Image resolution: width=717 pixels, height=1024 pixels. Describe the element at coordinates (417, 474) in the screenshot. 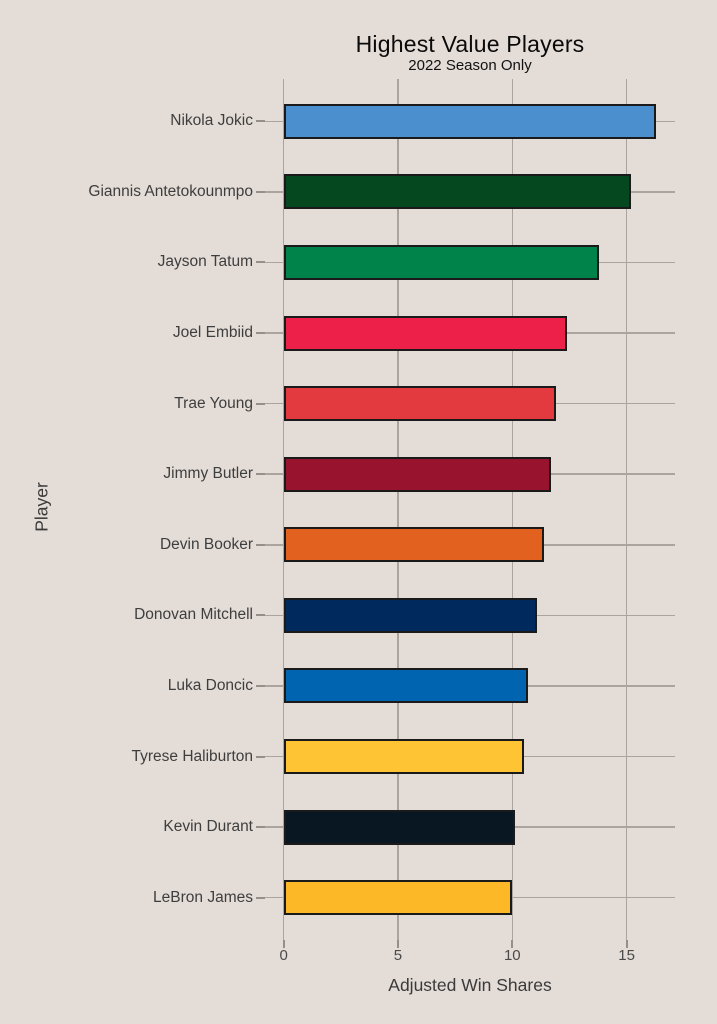

I see `bar-jimmy-butler` at that location.